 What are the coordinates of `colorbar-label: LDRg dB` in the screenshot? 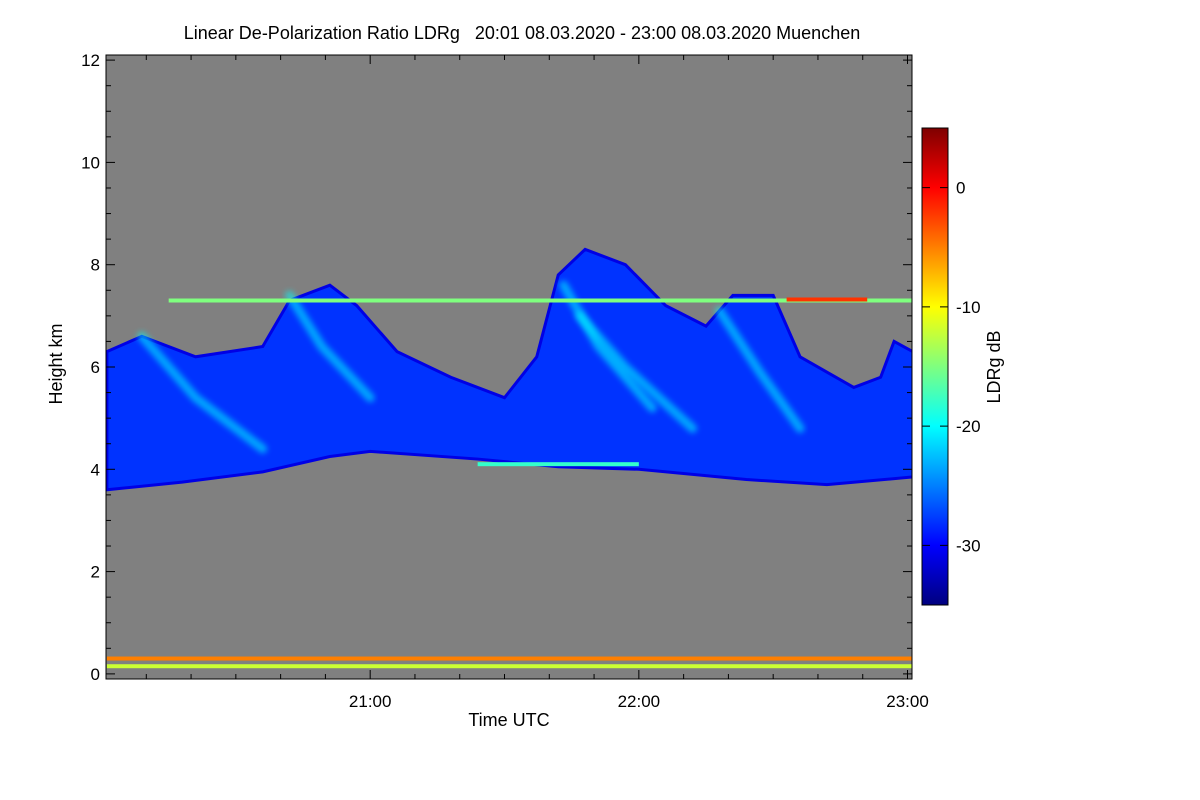 It's located at (994, 366).